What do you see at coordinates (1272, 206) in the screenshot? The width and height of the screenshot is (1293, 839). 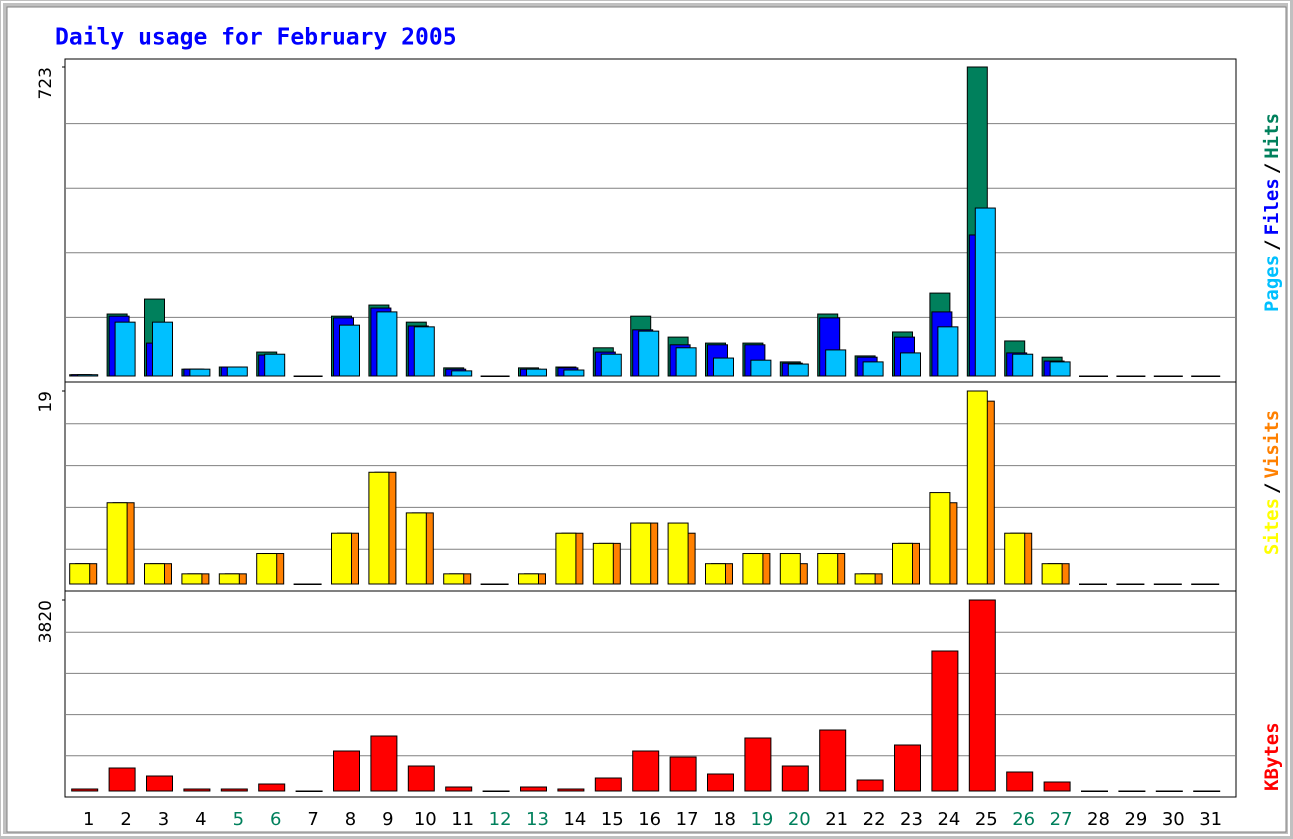 I see `legend-entry: Files` at bounding box center [1272, 206].